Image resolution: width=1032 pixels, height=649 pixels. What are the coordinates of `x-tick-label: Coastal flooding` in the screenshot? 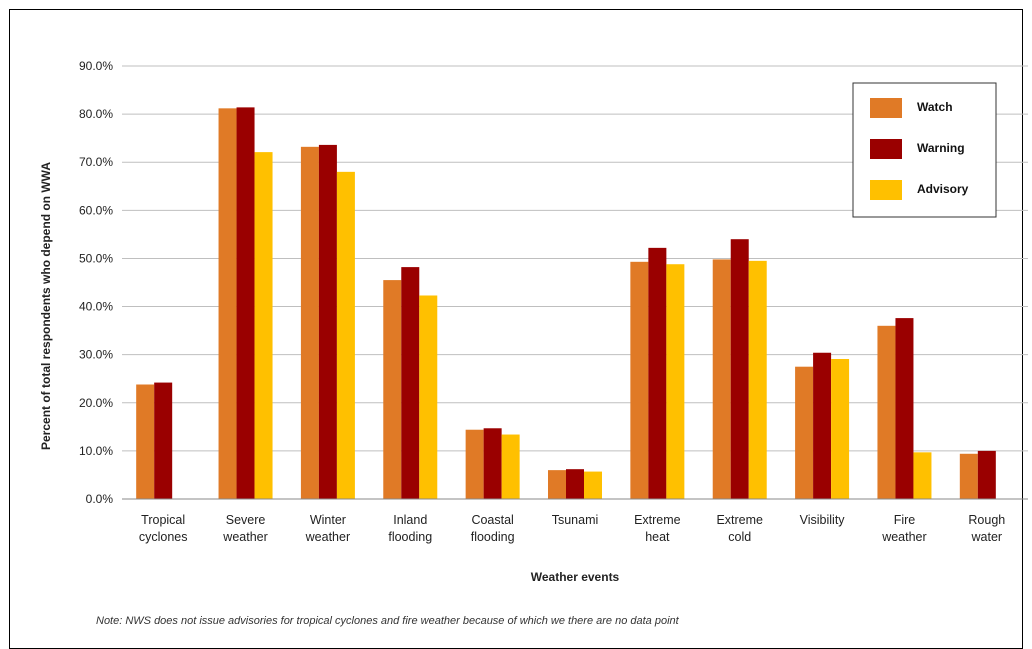 It's located at (493, 528).